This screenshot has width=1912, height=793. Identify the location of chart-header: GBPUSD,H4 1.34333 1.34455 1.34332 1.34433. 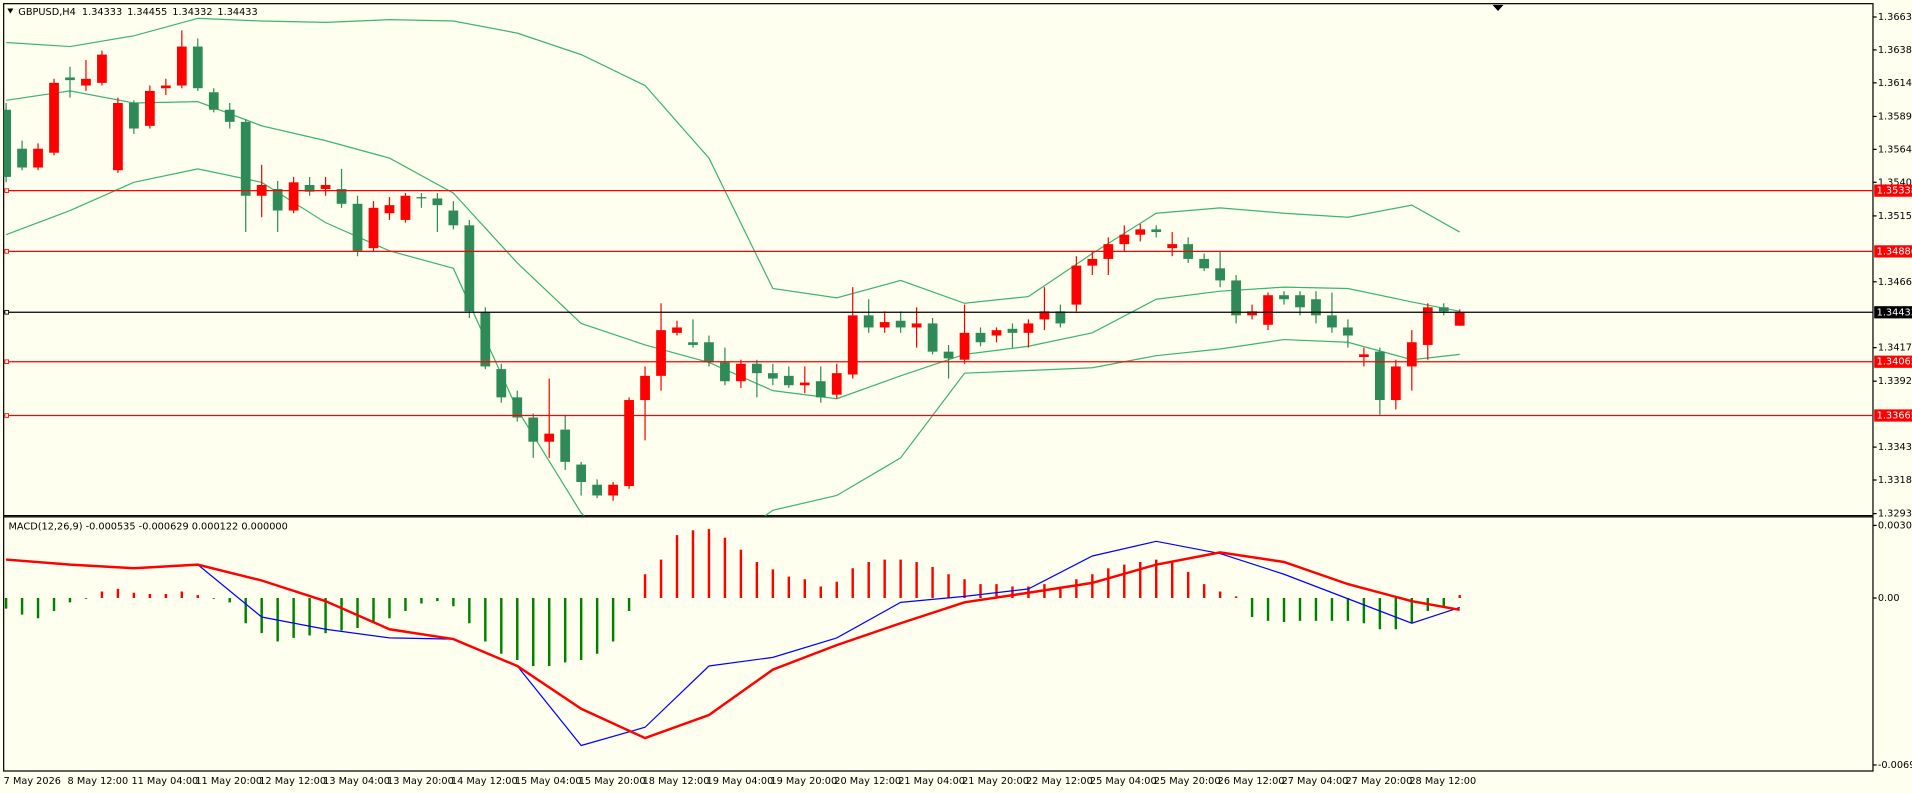
(137, 12).